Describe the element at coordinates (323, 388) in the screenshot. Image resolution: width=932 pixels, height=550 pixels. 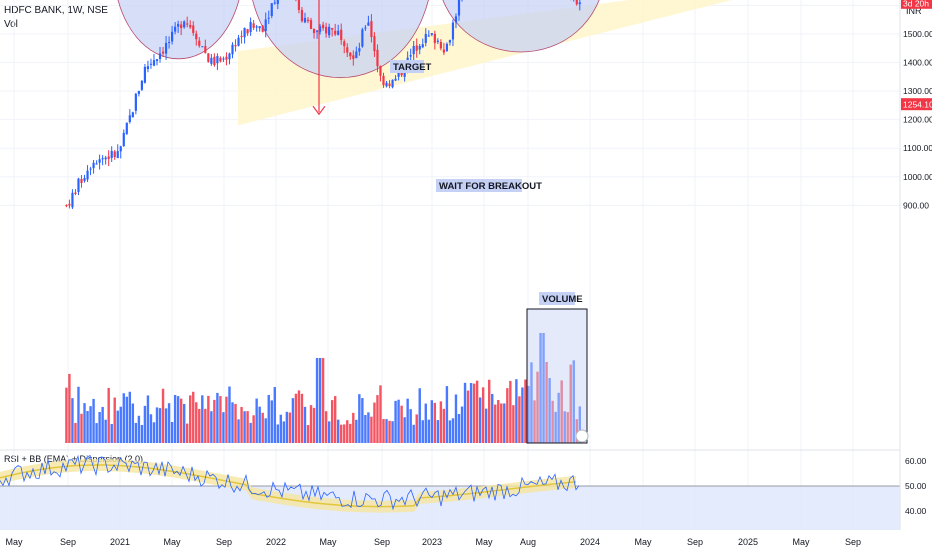
I see `volume-bars` at that location.